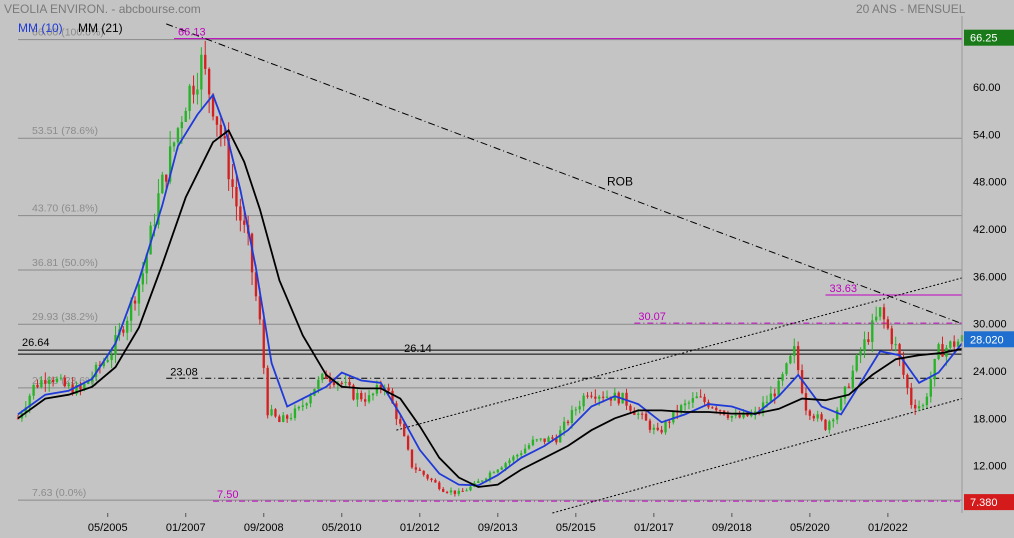  What do you see at coordinates (65, 263) in the screenshot?
I see `fib-label: 36.81 (50.0%)` at bounding box center [65, 263].